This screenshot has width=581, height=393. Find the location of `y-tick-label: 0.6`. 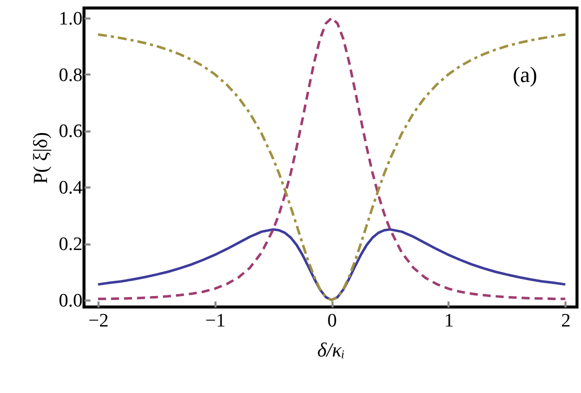

y-tick-label: 0.6 is located at coordinates (70, 131).